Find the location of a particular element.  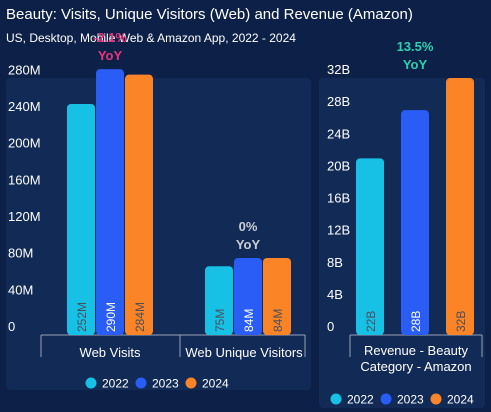

y-tick-label: 240M is located at coordinates (24, 106).